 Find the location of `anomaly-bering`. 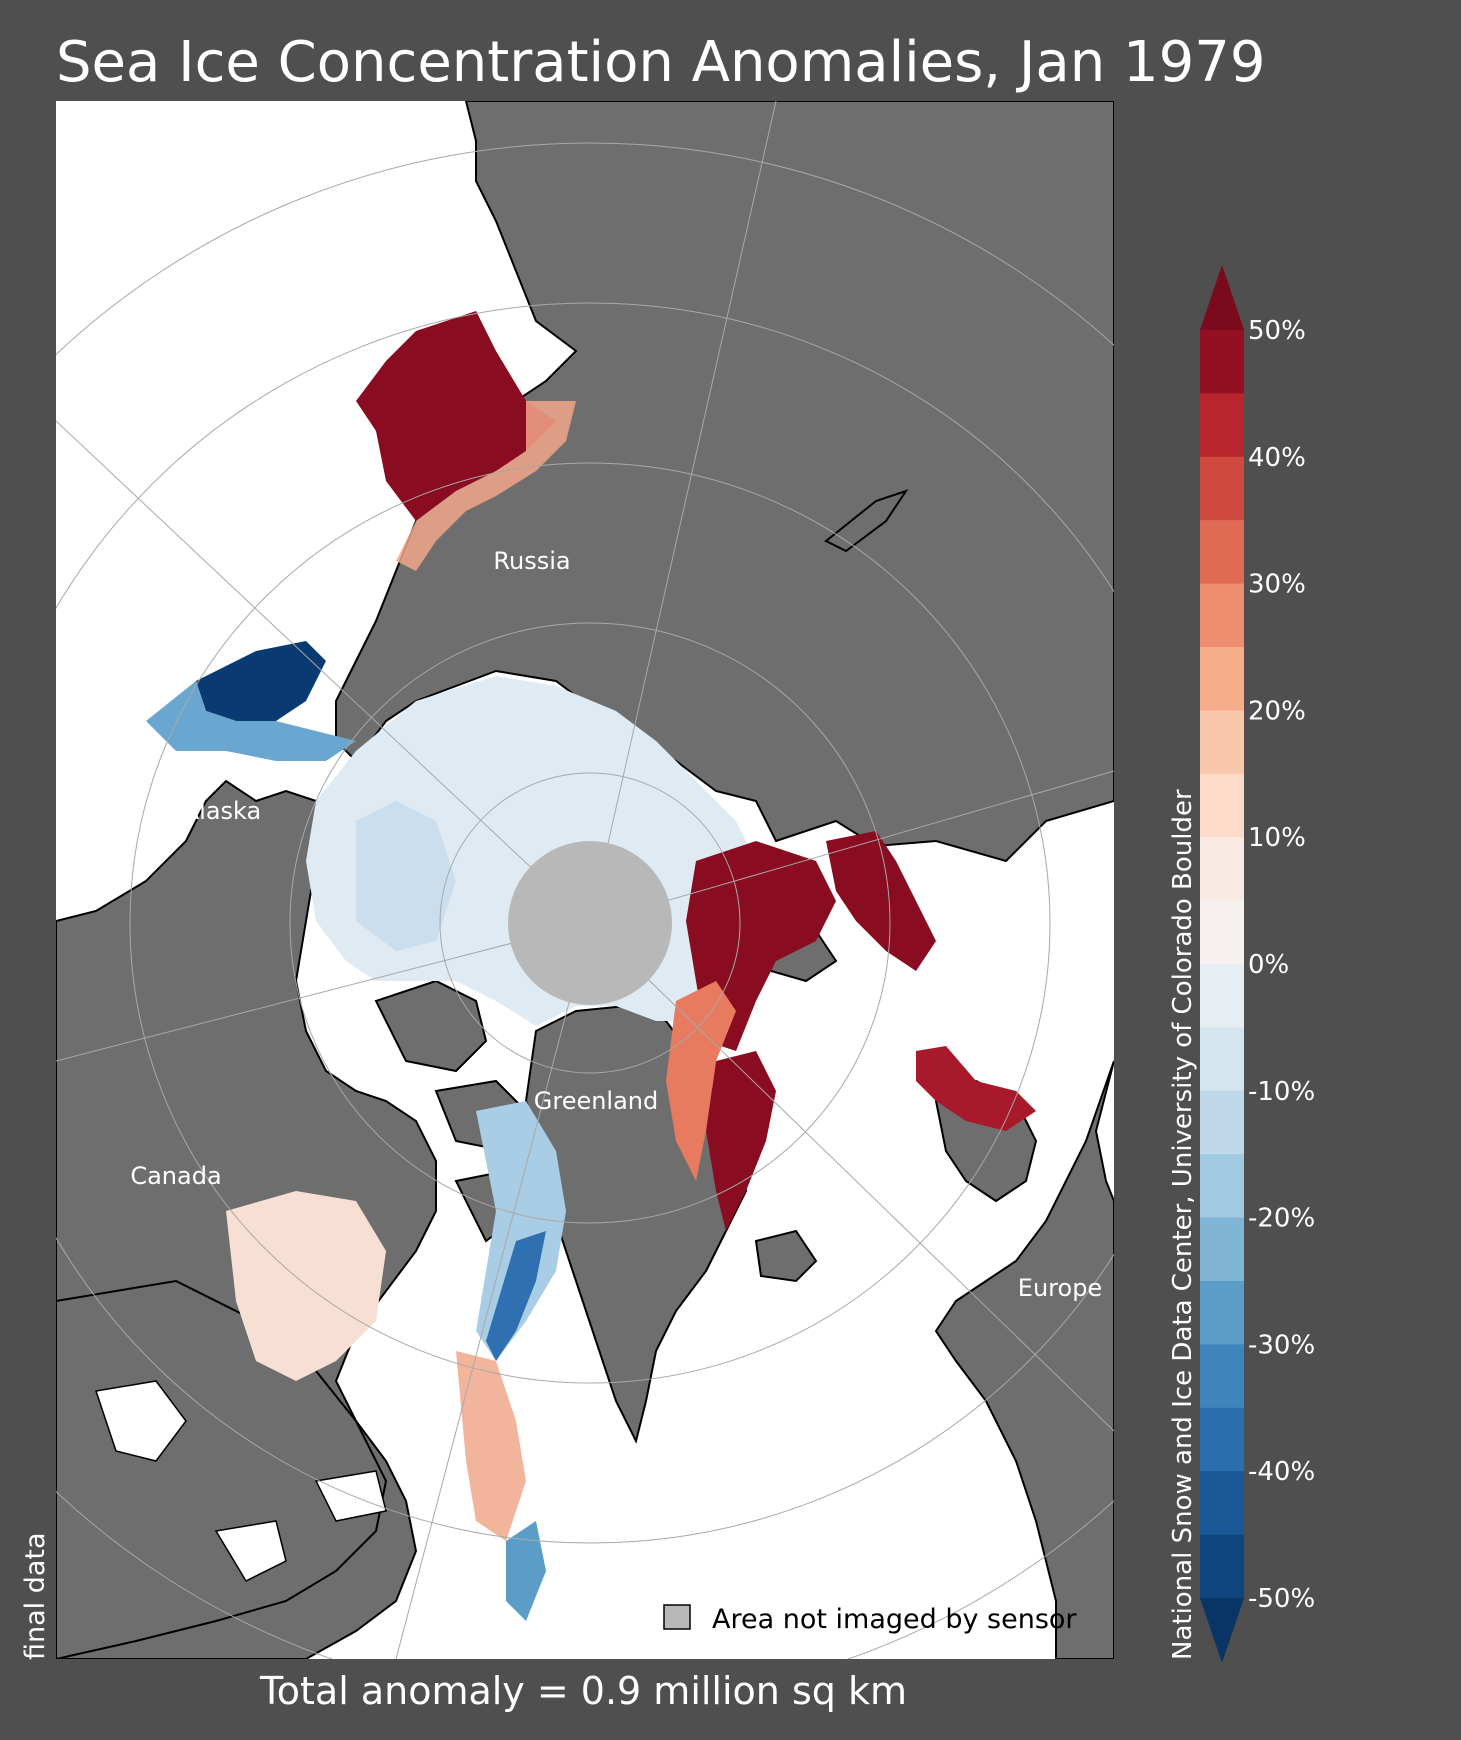

anomaly-bering is located at coordinates (261, 681).